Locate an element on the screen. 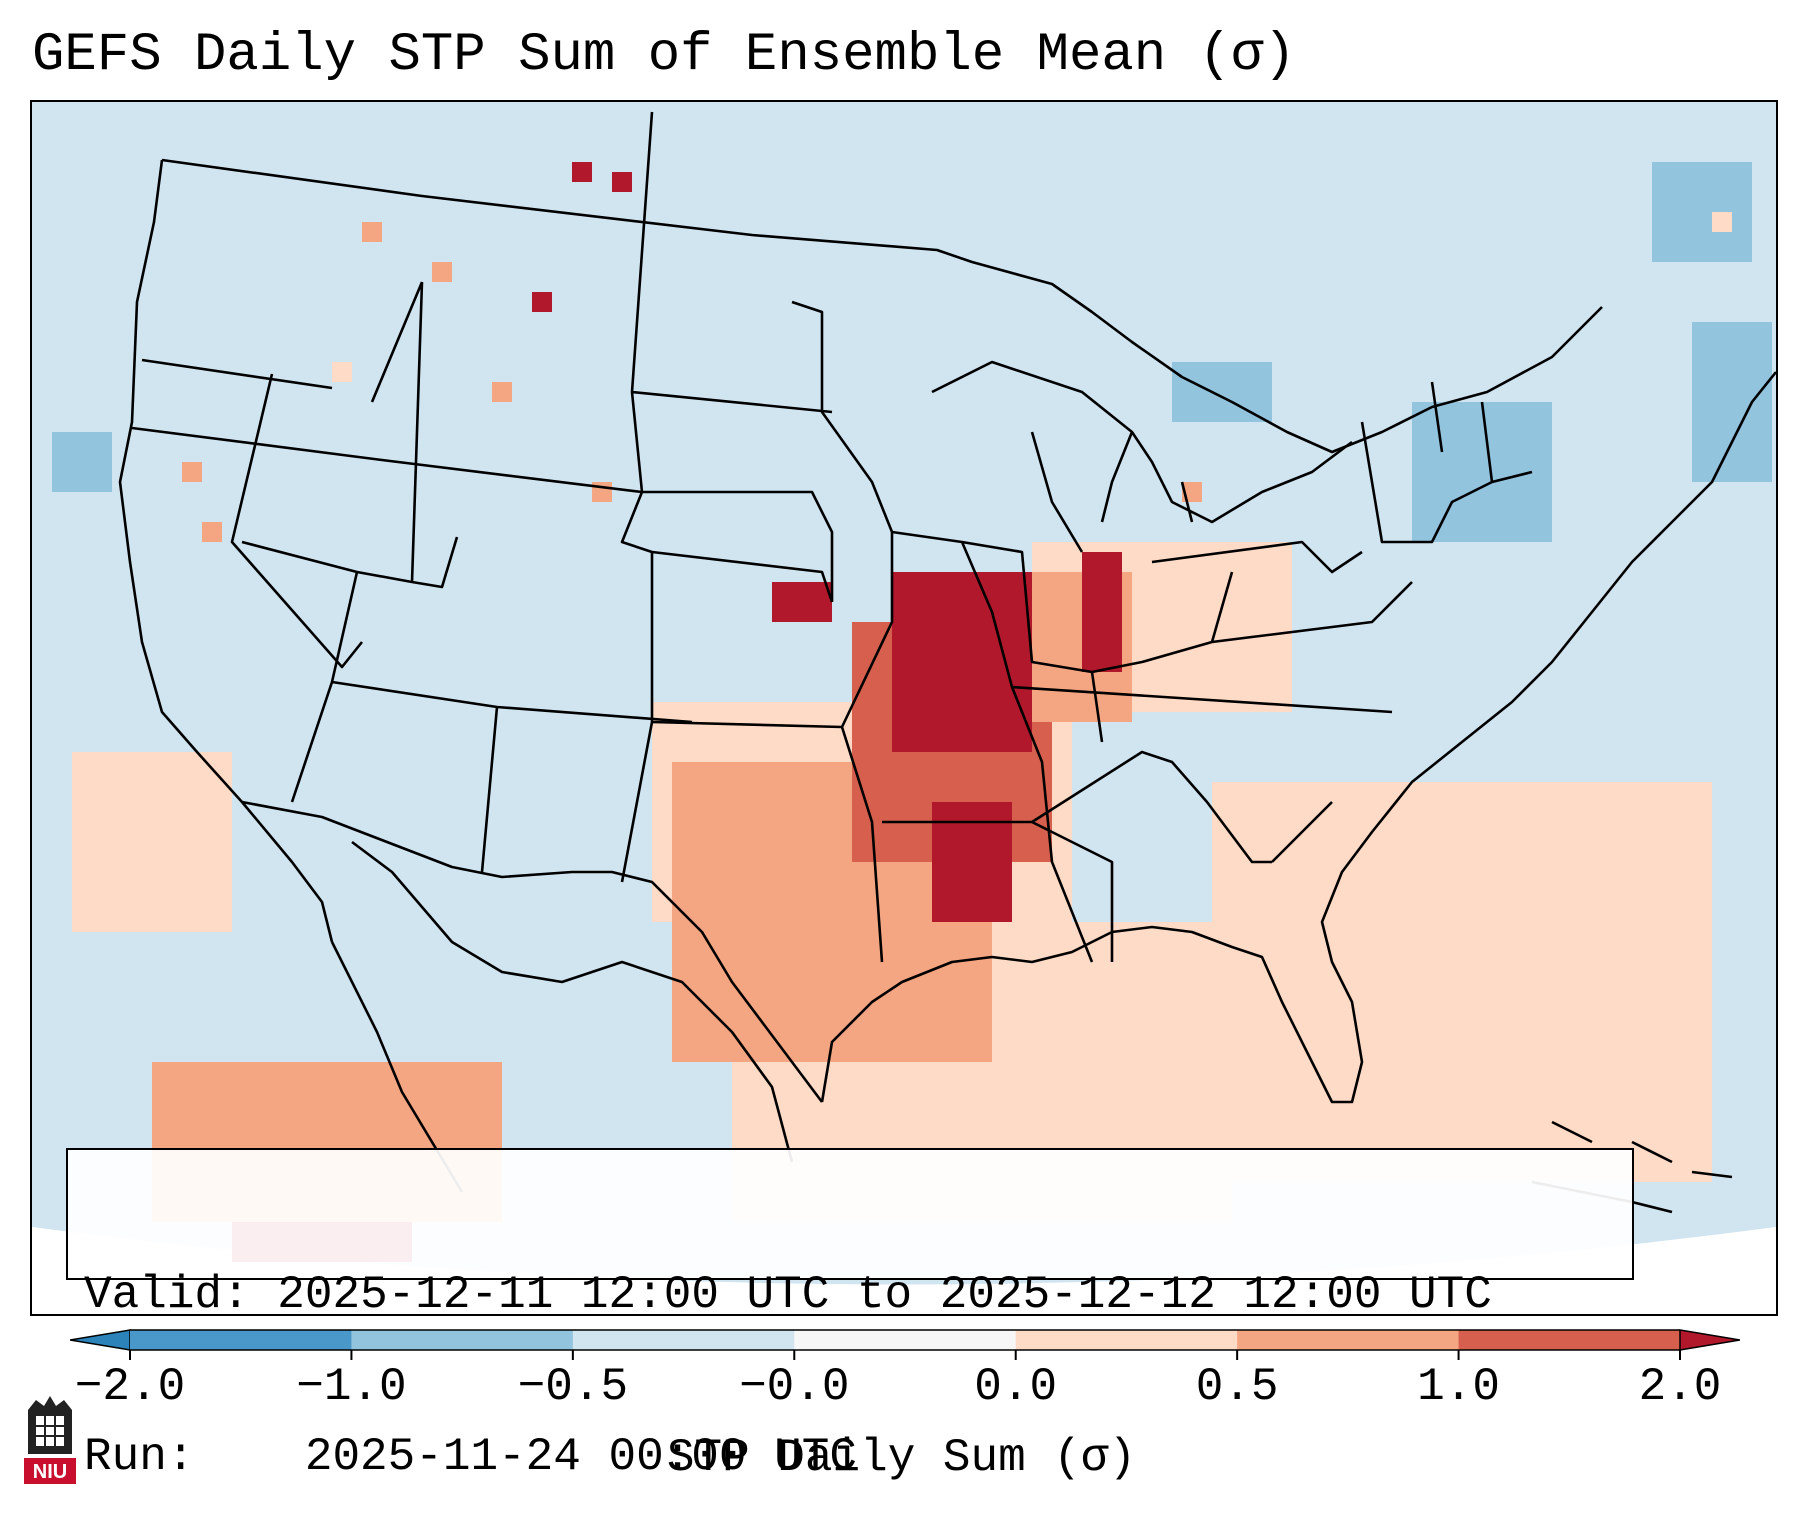 The image size is (1803, 1538). run-value: 2025-11-24 00:00 UTC is located at coordinates (580, 1457).